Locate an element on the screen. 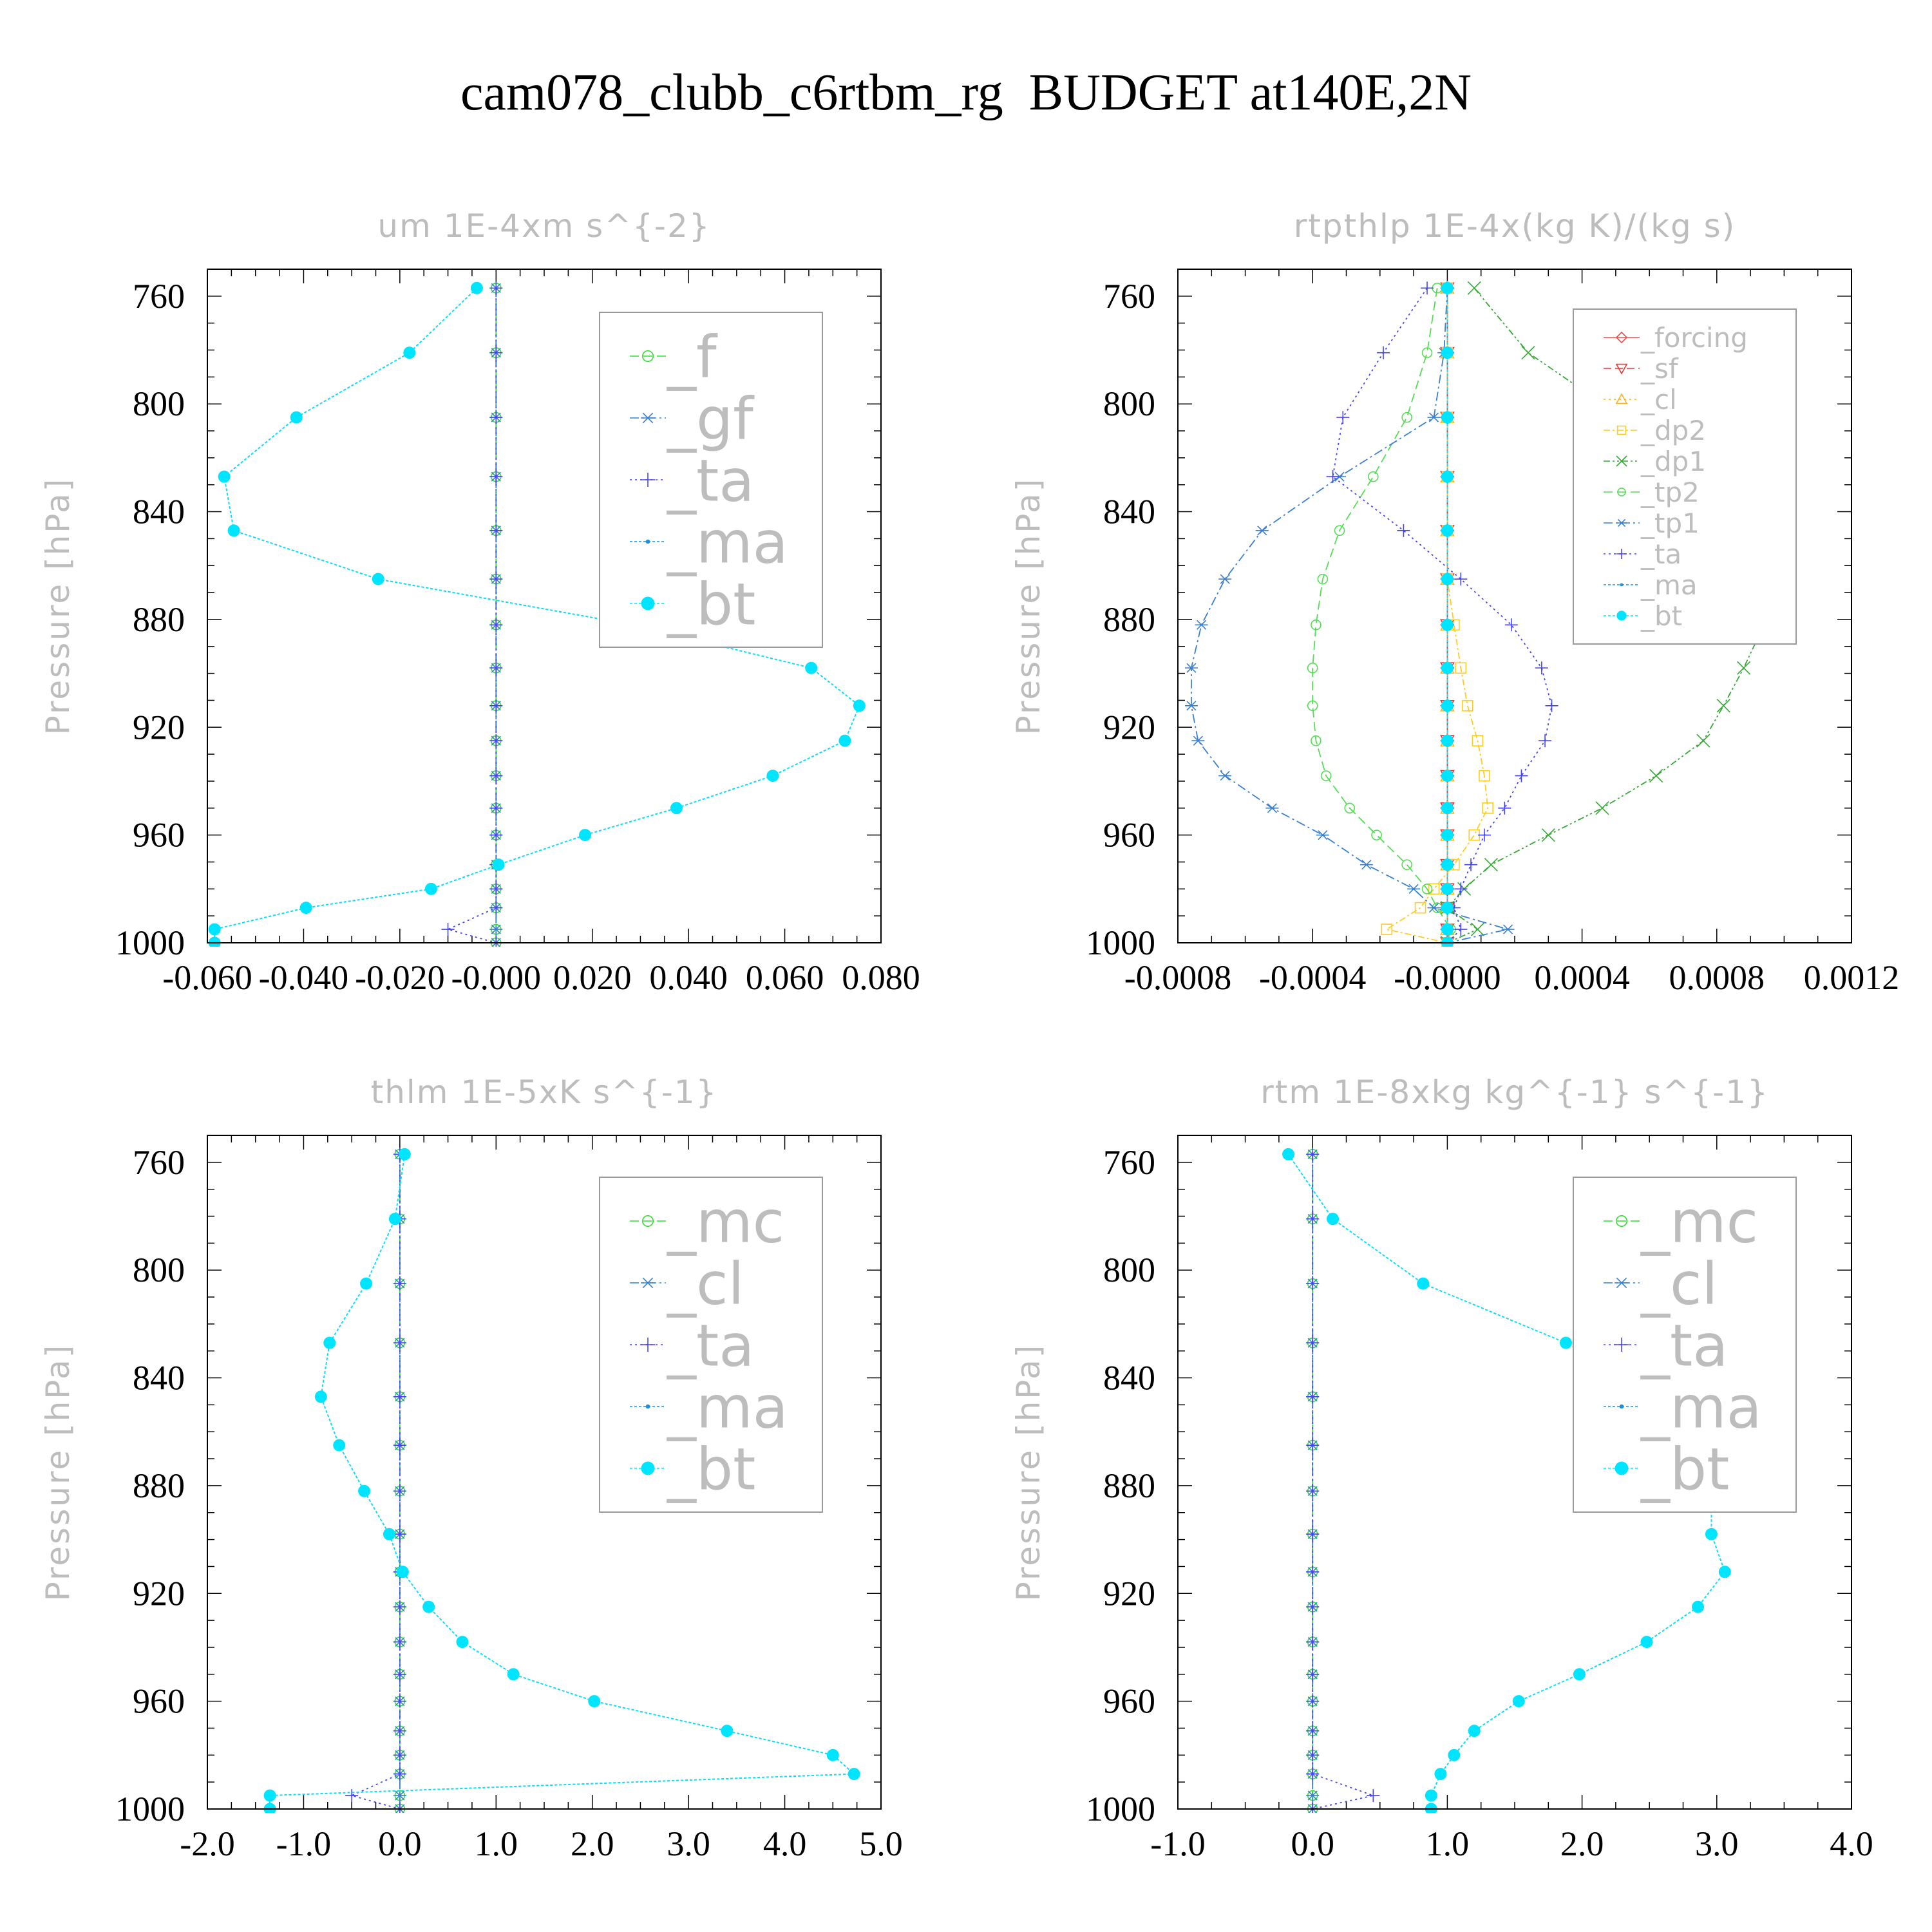  legend-label-dp2: _dp2 is located at coordinates (1673, 431).